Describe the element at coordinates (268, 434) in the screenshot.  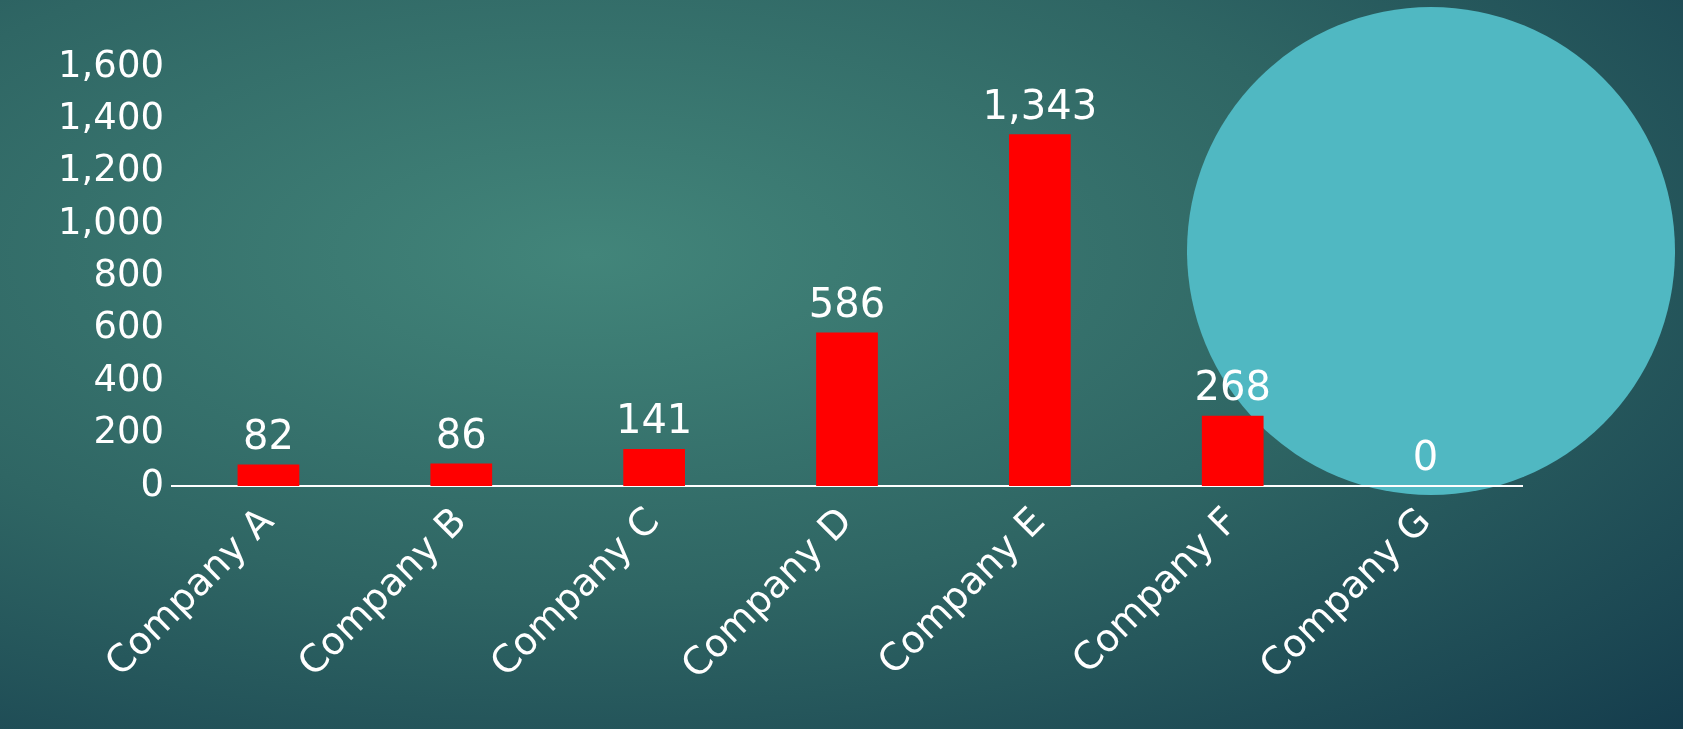
I see `data-label: 82` at that location.